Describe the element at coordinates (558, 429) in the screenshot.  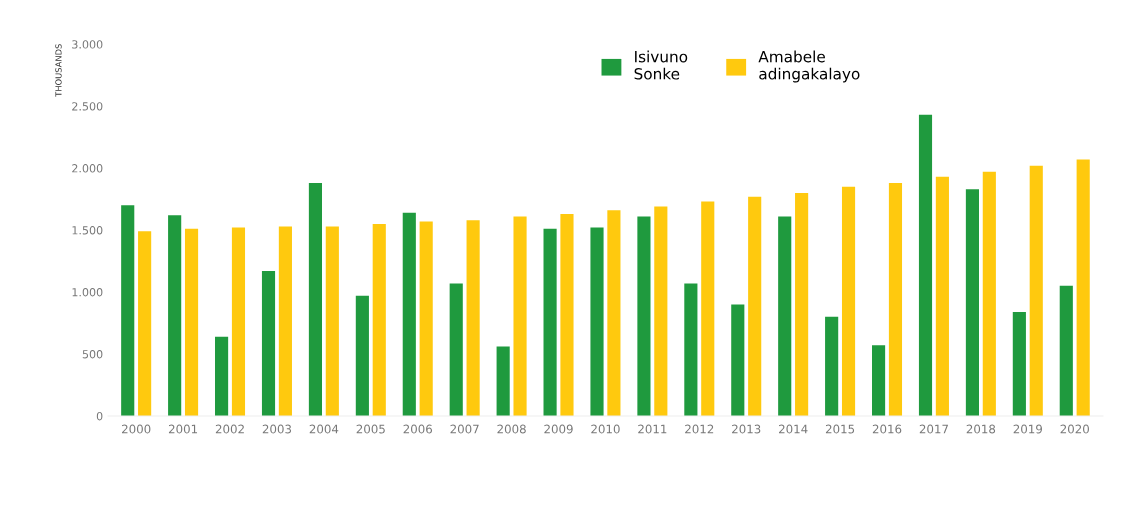
I see `x-tick-label: 2009` at that location.